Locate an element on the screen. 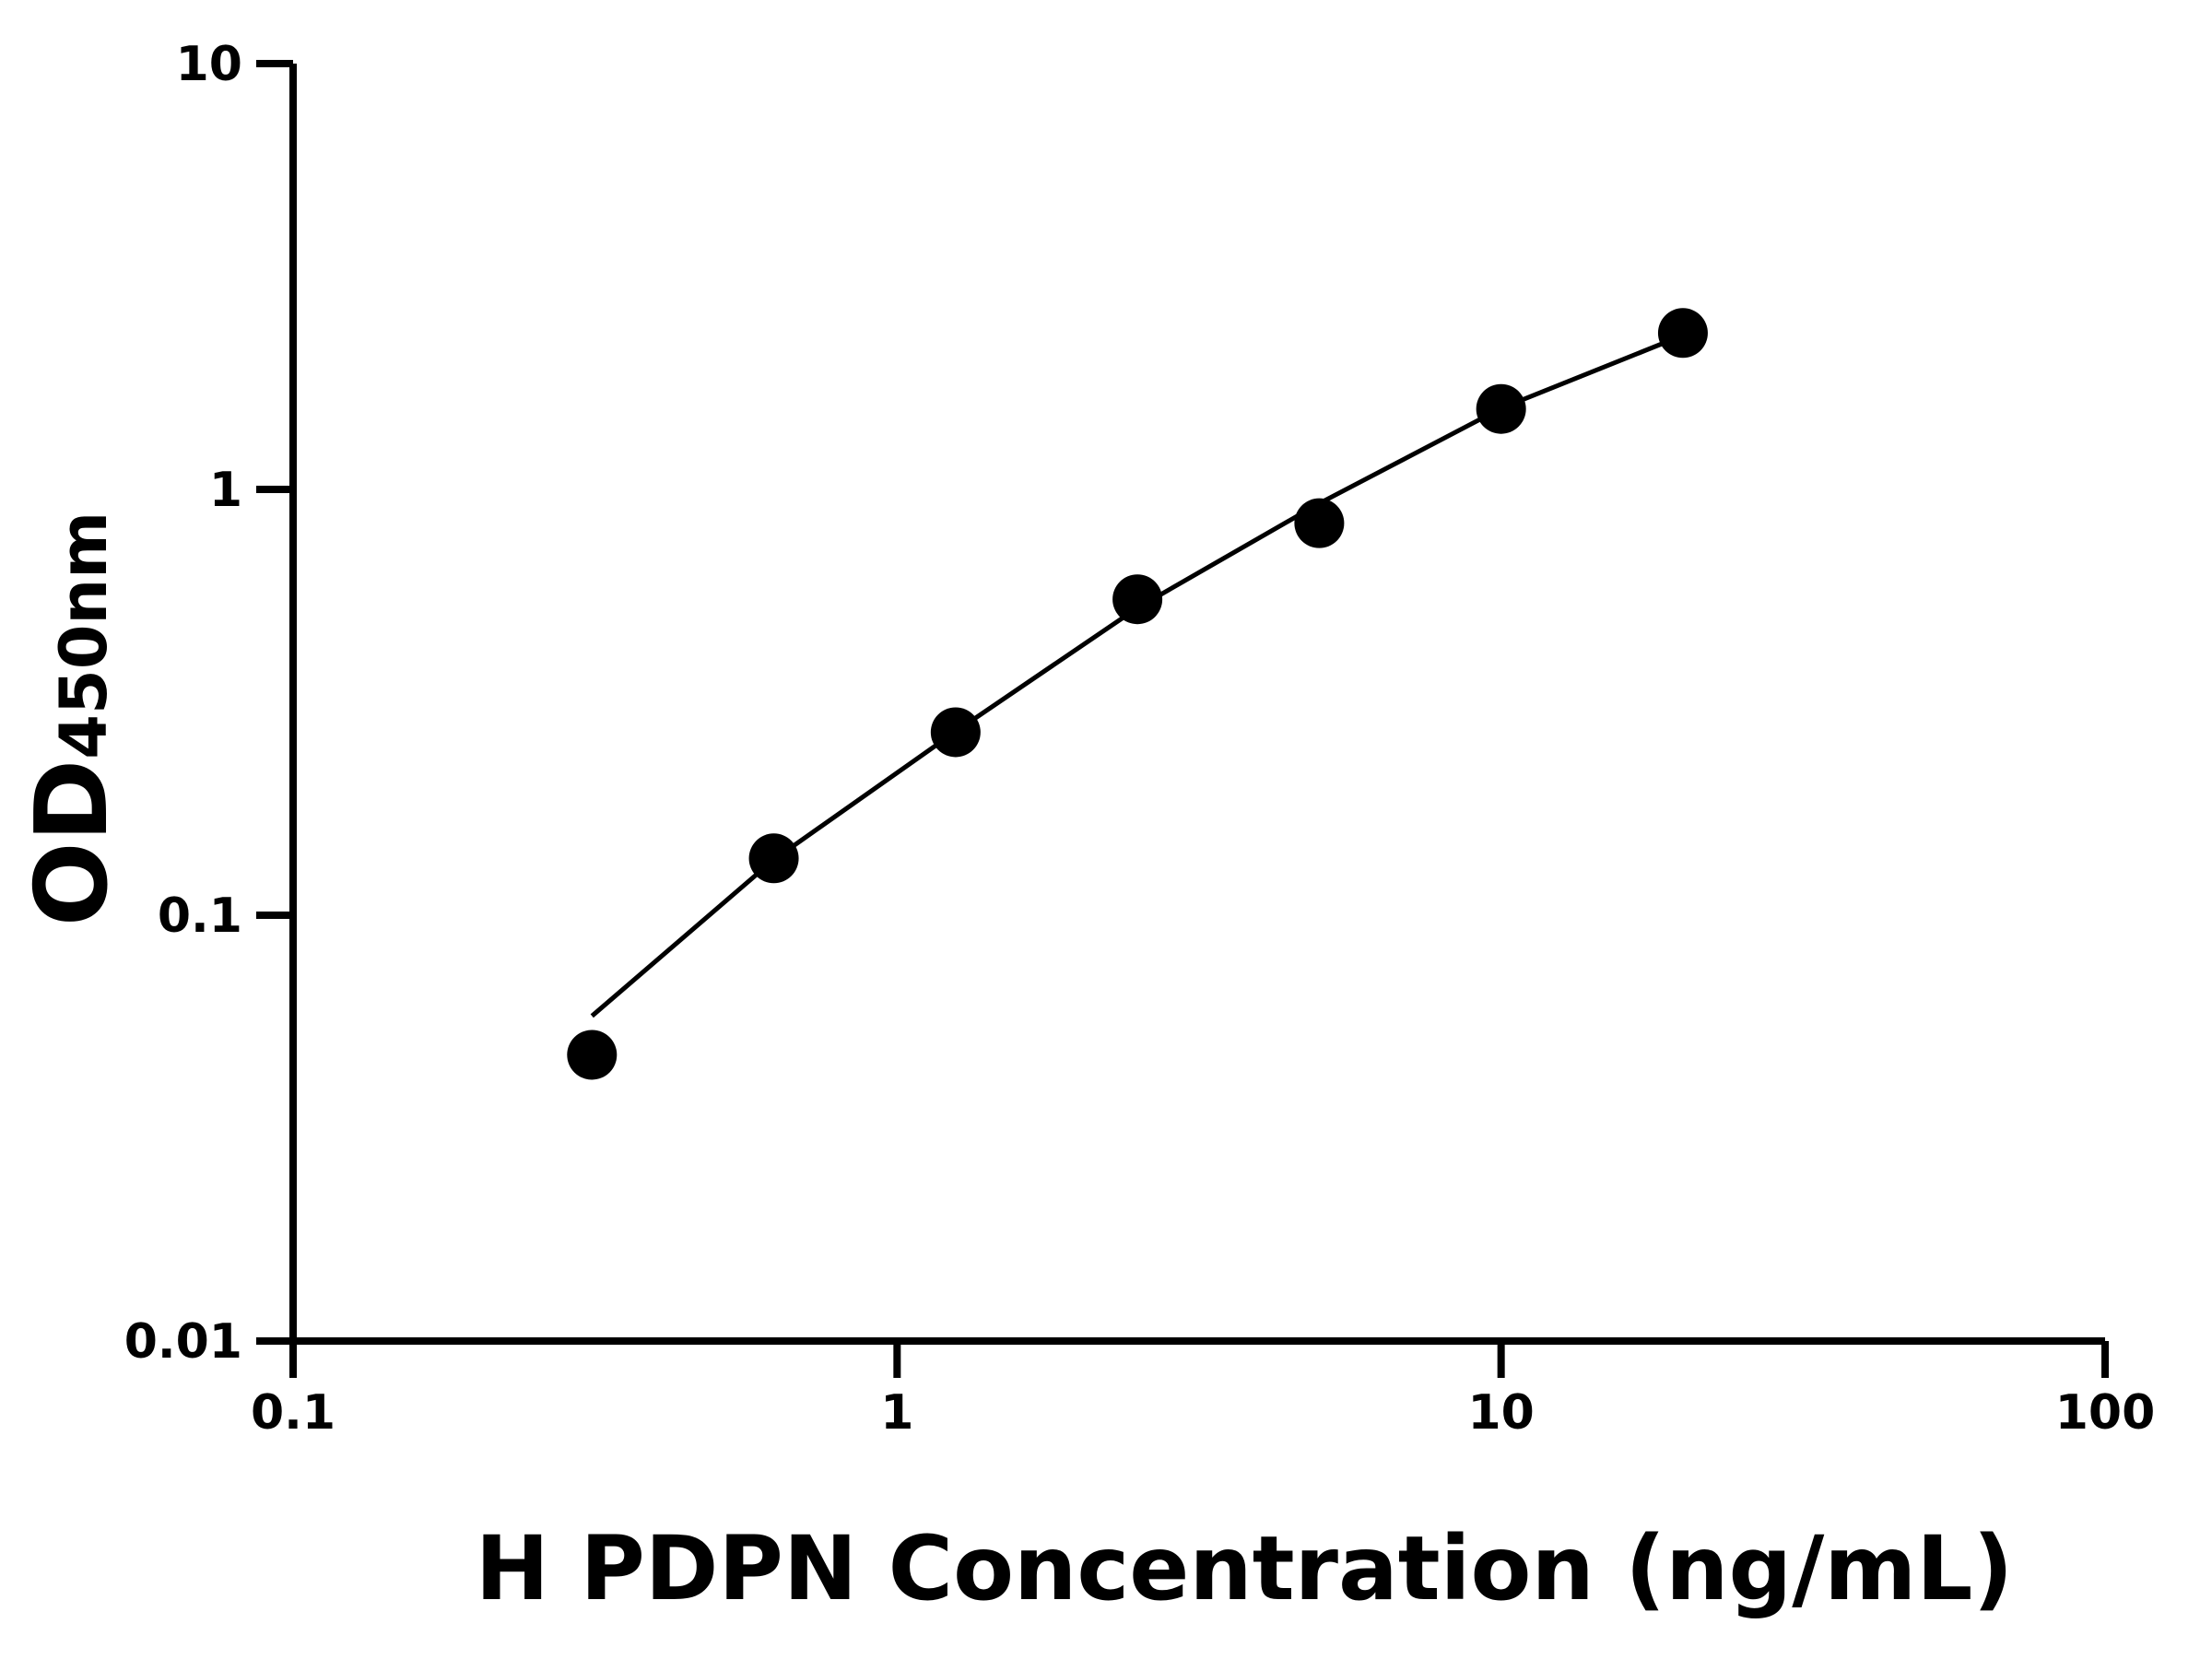 The width and height of the screenshot is (2212, 1659). x-tick-label: 100 is located at coordinates (2105, 1413).